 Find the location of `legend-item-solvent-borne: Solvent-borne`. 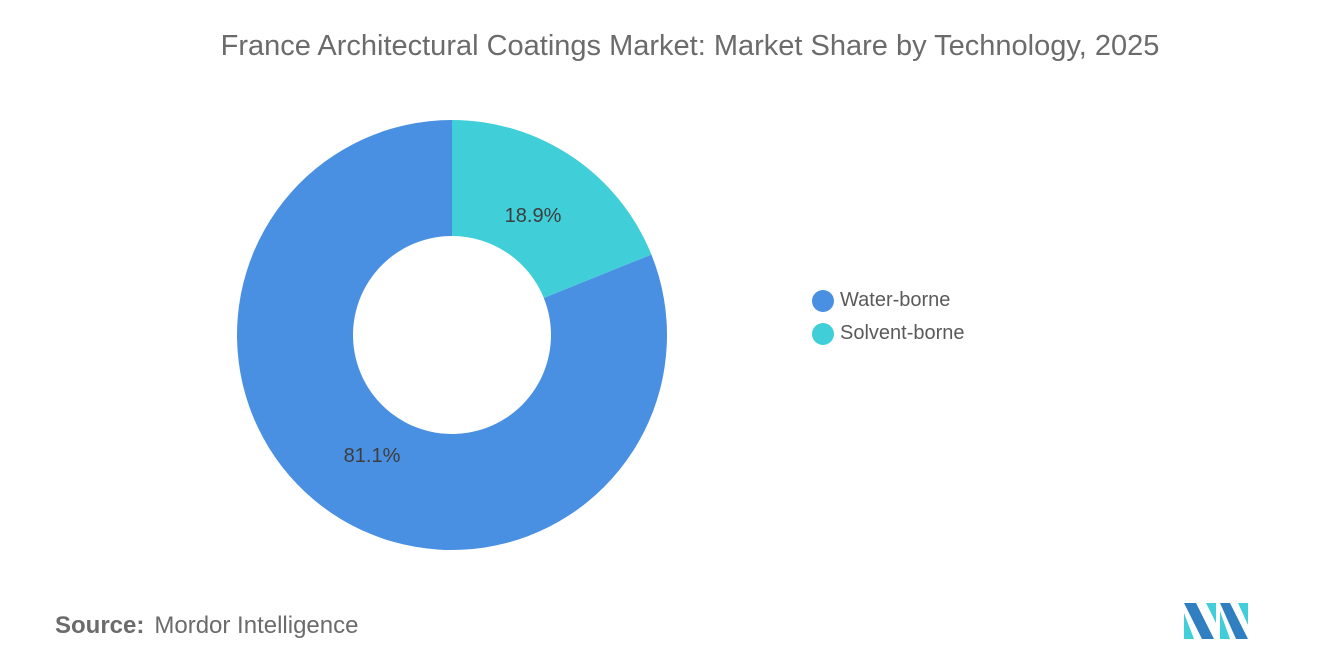

legend-item-solvent-borne: Solvent-borne is located at coordinates (888, 333).